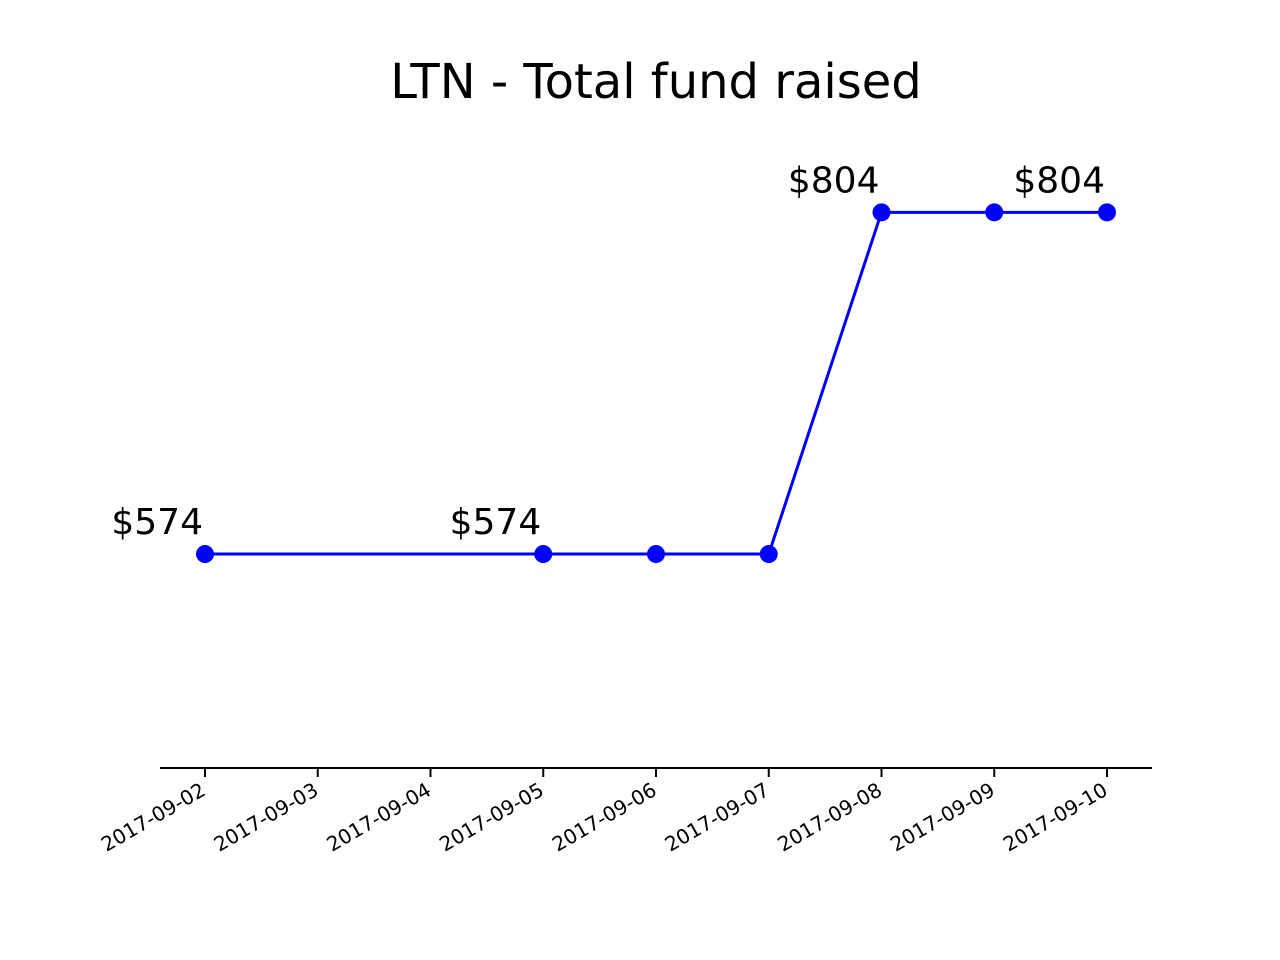  What do you see at coordinates (266, 817) in the screenshot?
I see `x-tick-label: 2017-09-03` at bounding box center [266, 817].